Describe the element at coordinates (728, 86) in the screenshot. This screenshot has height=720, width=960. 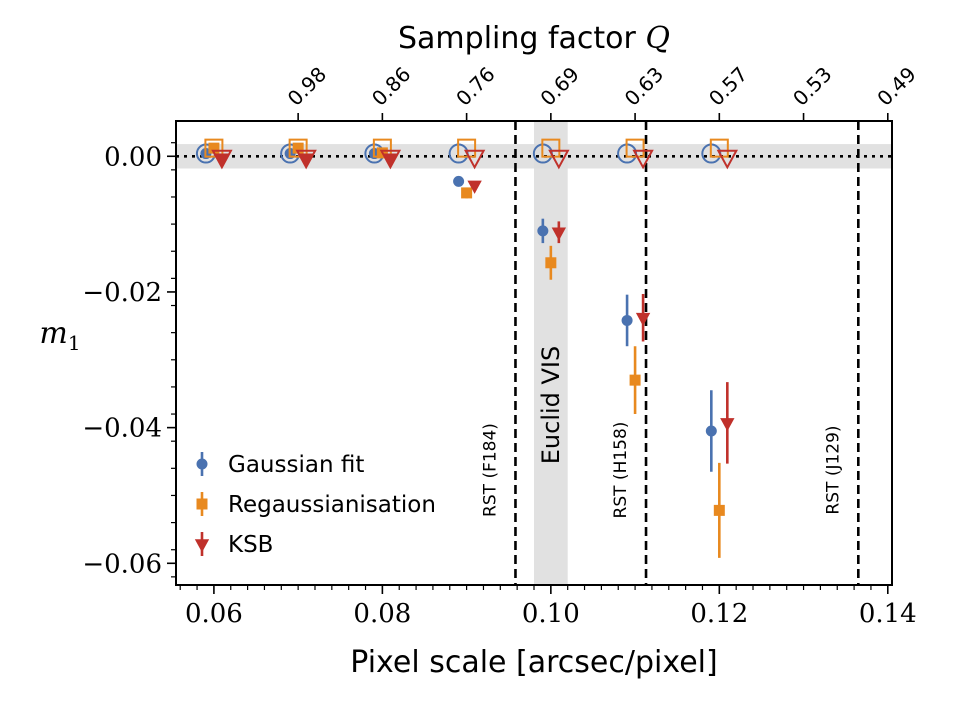
I see `top-tick-label-5: 0.57` at that location.